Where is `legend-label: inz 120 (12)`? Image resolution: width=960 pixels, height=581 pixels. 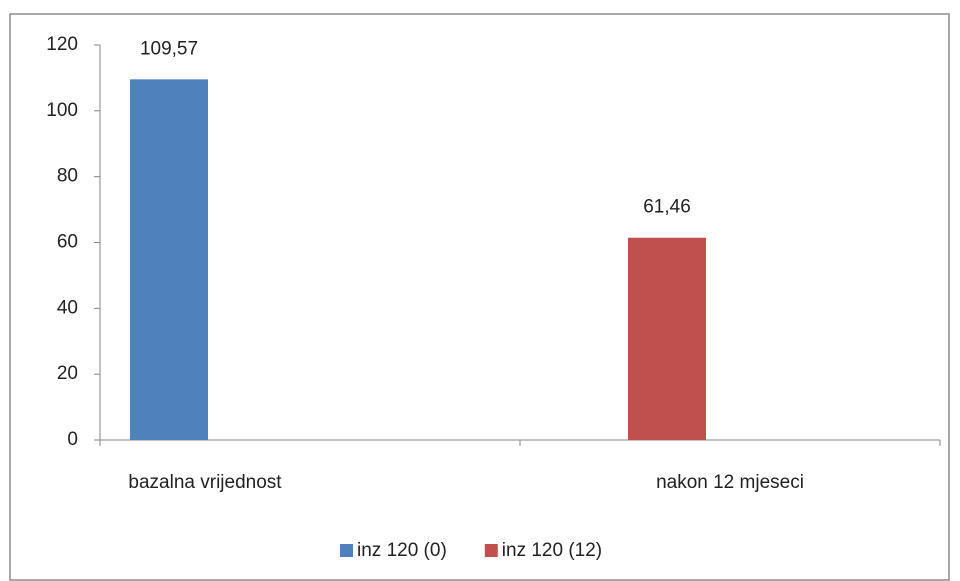
legend-label: inz 120 (12) is located at coordinates (552, 550).